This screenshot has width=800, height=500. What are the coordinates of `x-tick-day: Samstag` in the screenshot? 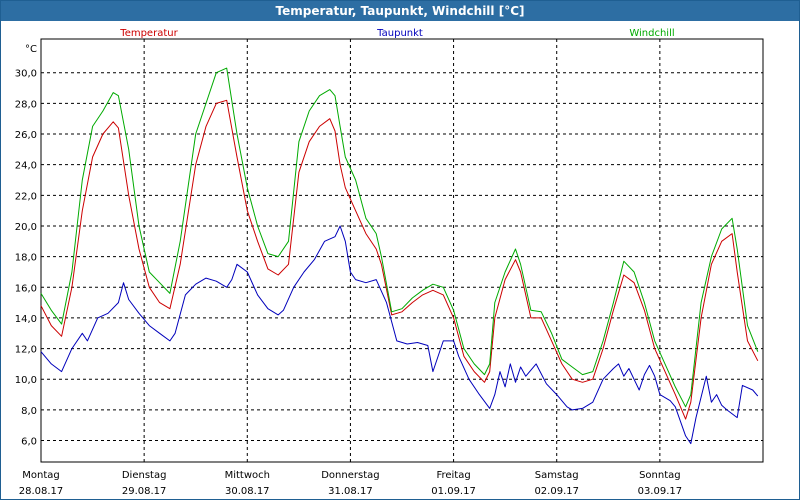 It's located at (557, 475).